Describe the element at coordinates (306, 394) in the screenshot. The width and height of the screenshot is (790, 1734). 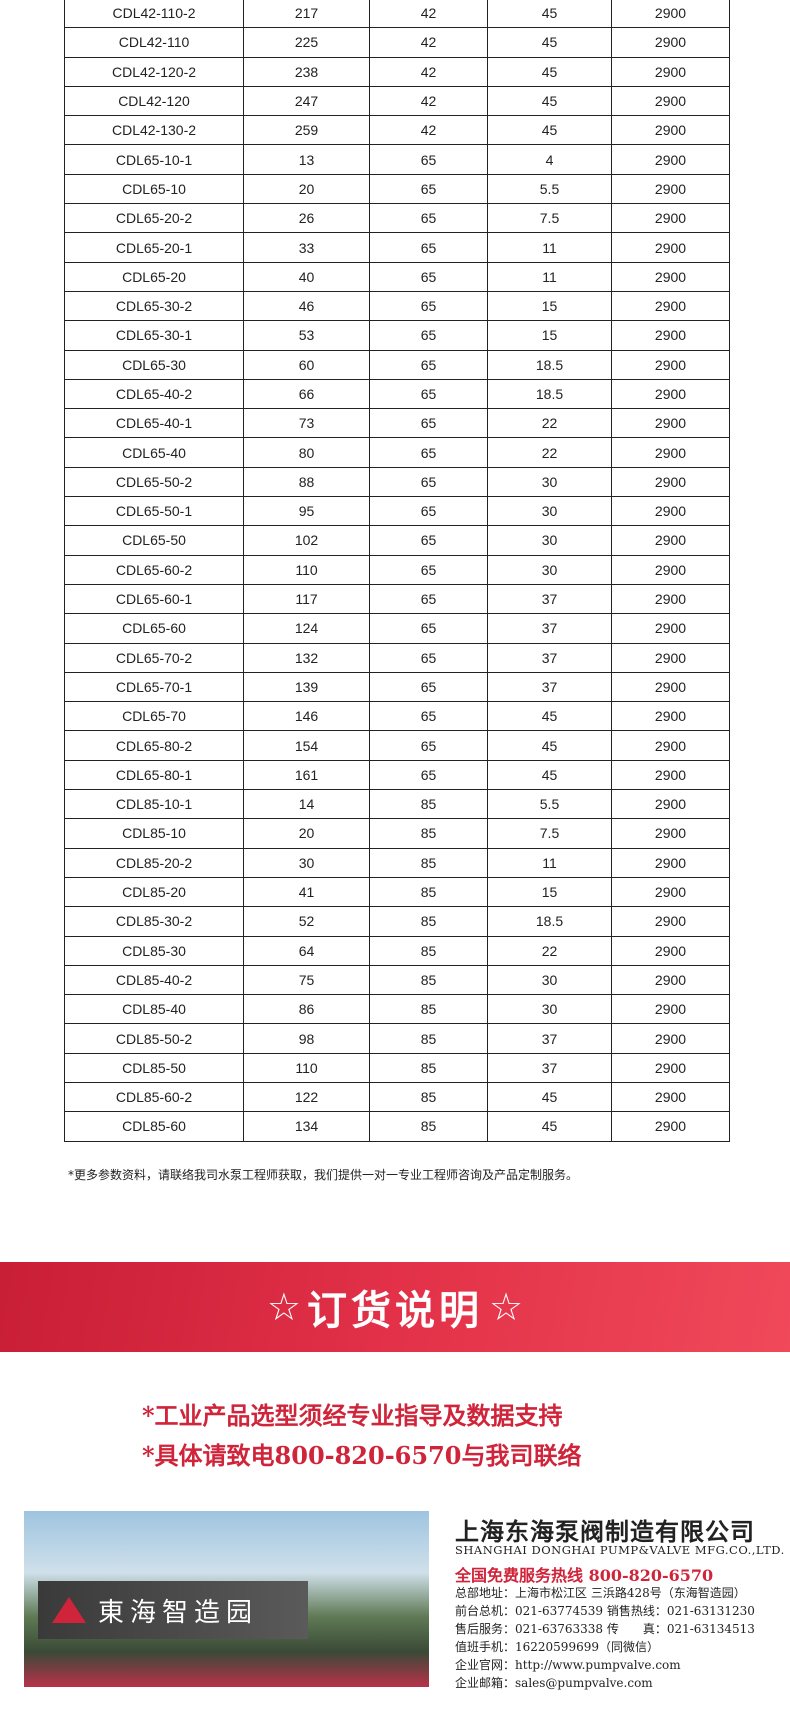
I see `table-cell: 66` at that location.